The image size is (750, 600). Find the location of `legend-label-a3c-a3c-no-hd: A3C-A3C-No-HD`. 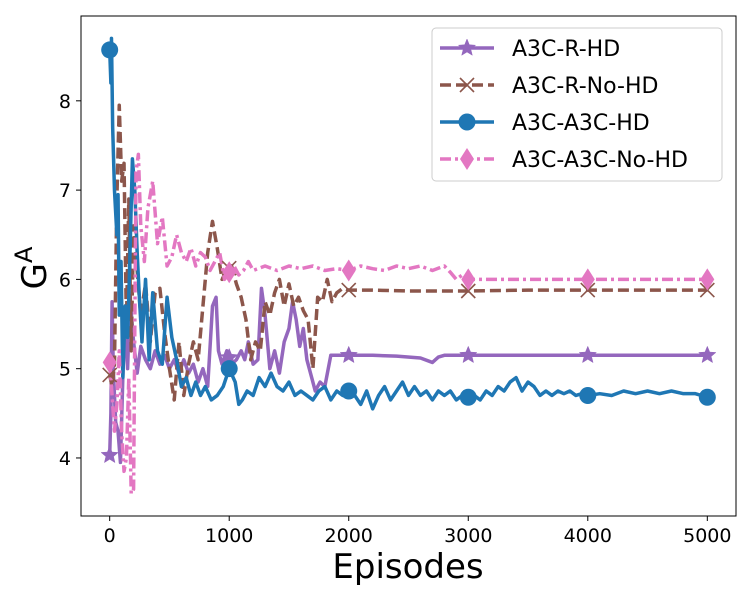

legend-label-a3c-a3c-no-hd: A3C-A3C-No-HD is located at coordinates (600, 160).